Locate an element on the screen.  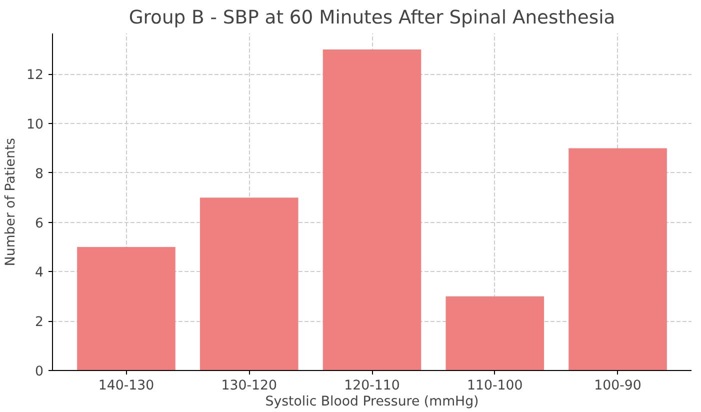
y-tick-label: 8 is located at coordinates (39, 174).